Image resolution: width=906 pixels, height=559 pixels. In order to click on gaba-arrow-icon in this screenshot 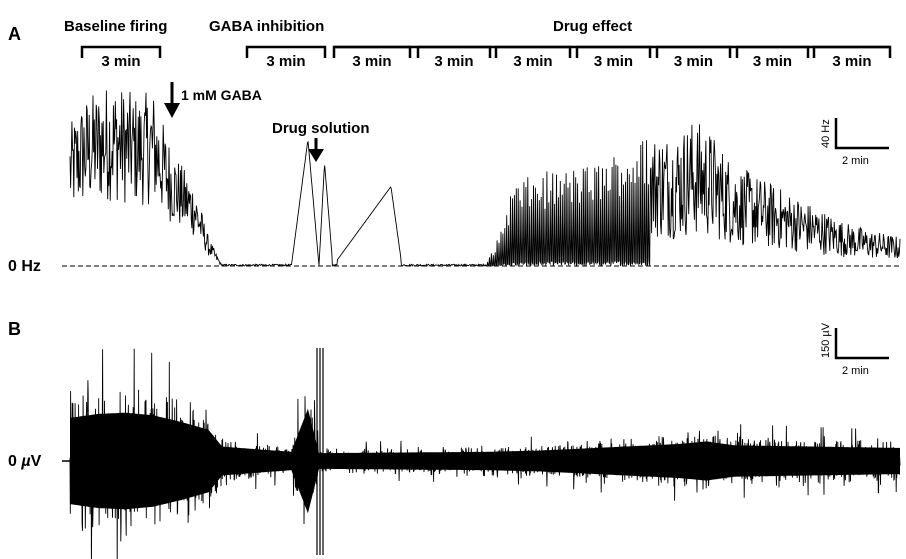, I will do `click(172, 100)`.